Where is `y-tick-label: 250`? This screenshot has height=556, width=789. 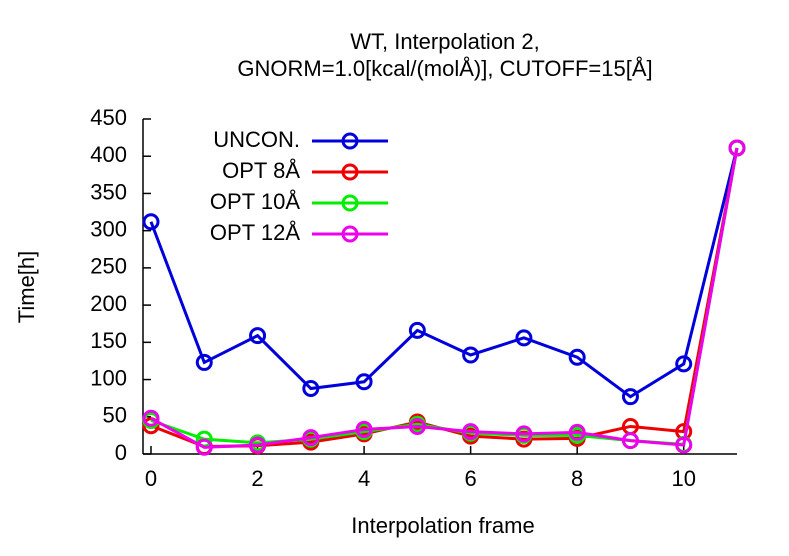
y-tick-label: 250 is located at coordinates (108, 266).